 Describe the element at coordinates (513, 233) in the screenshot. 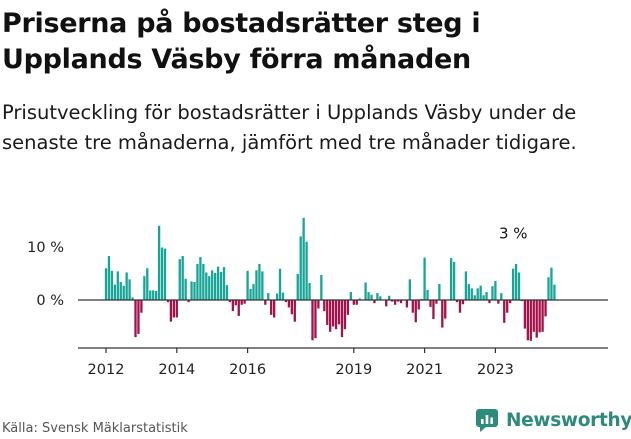

I see `value-annotation: 3 %` at that location.